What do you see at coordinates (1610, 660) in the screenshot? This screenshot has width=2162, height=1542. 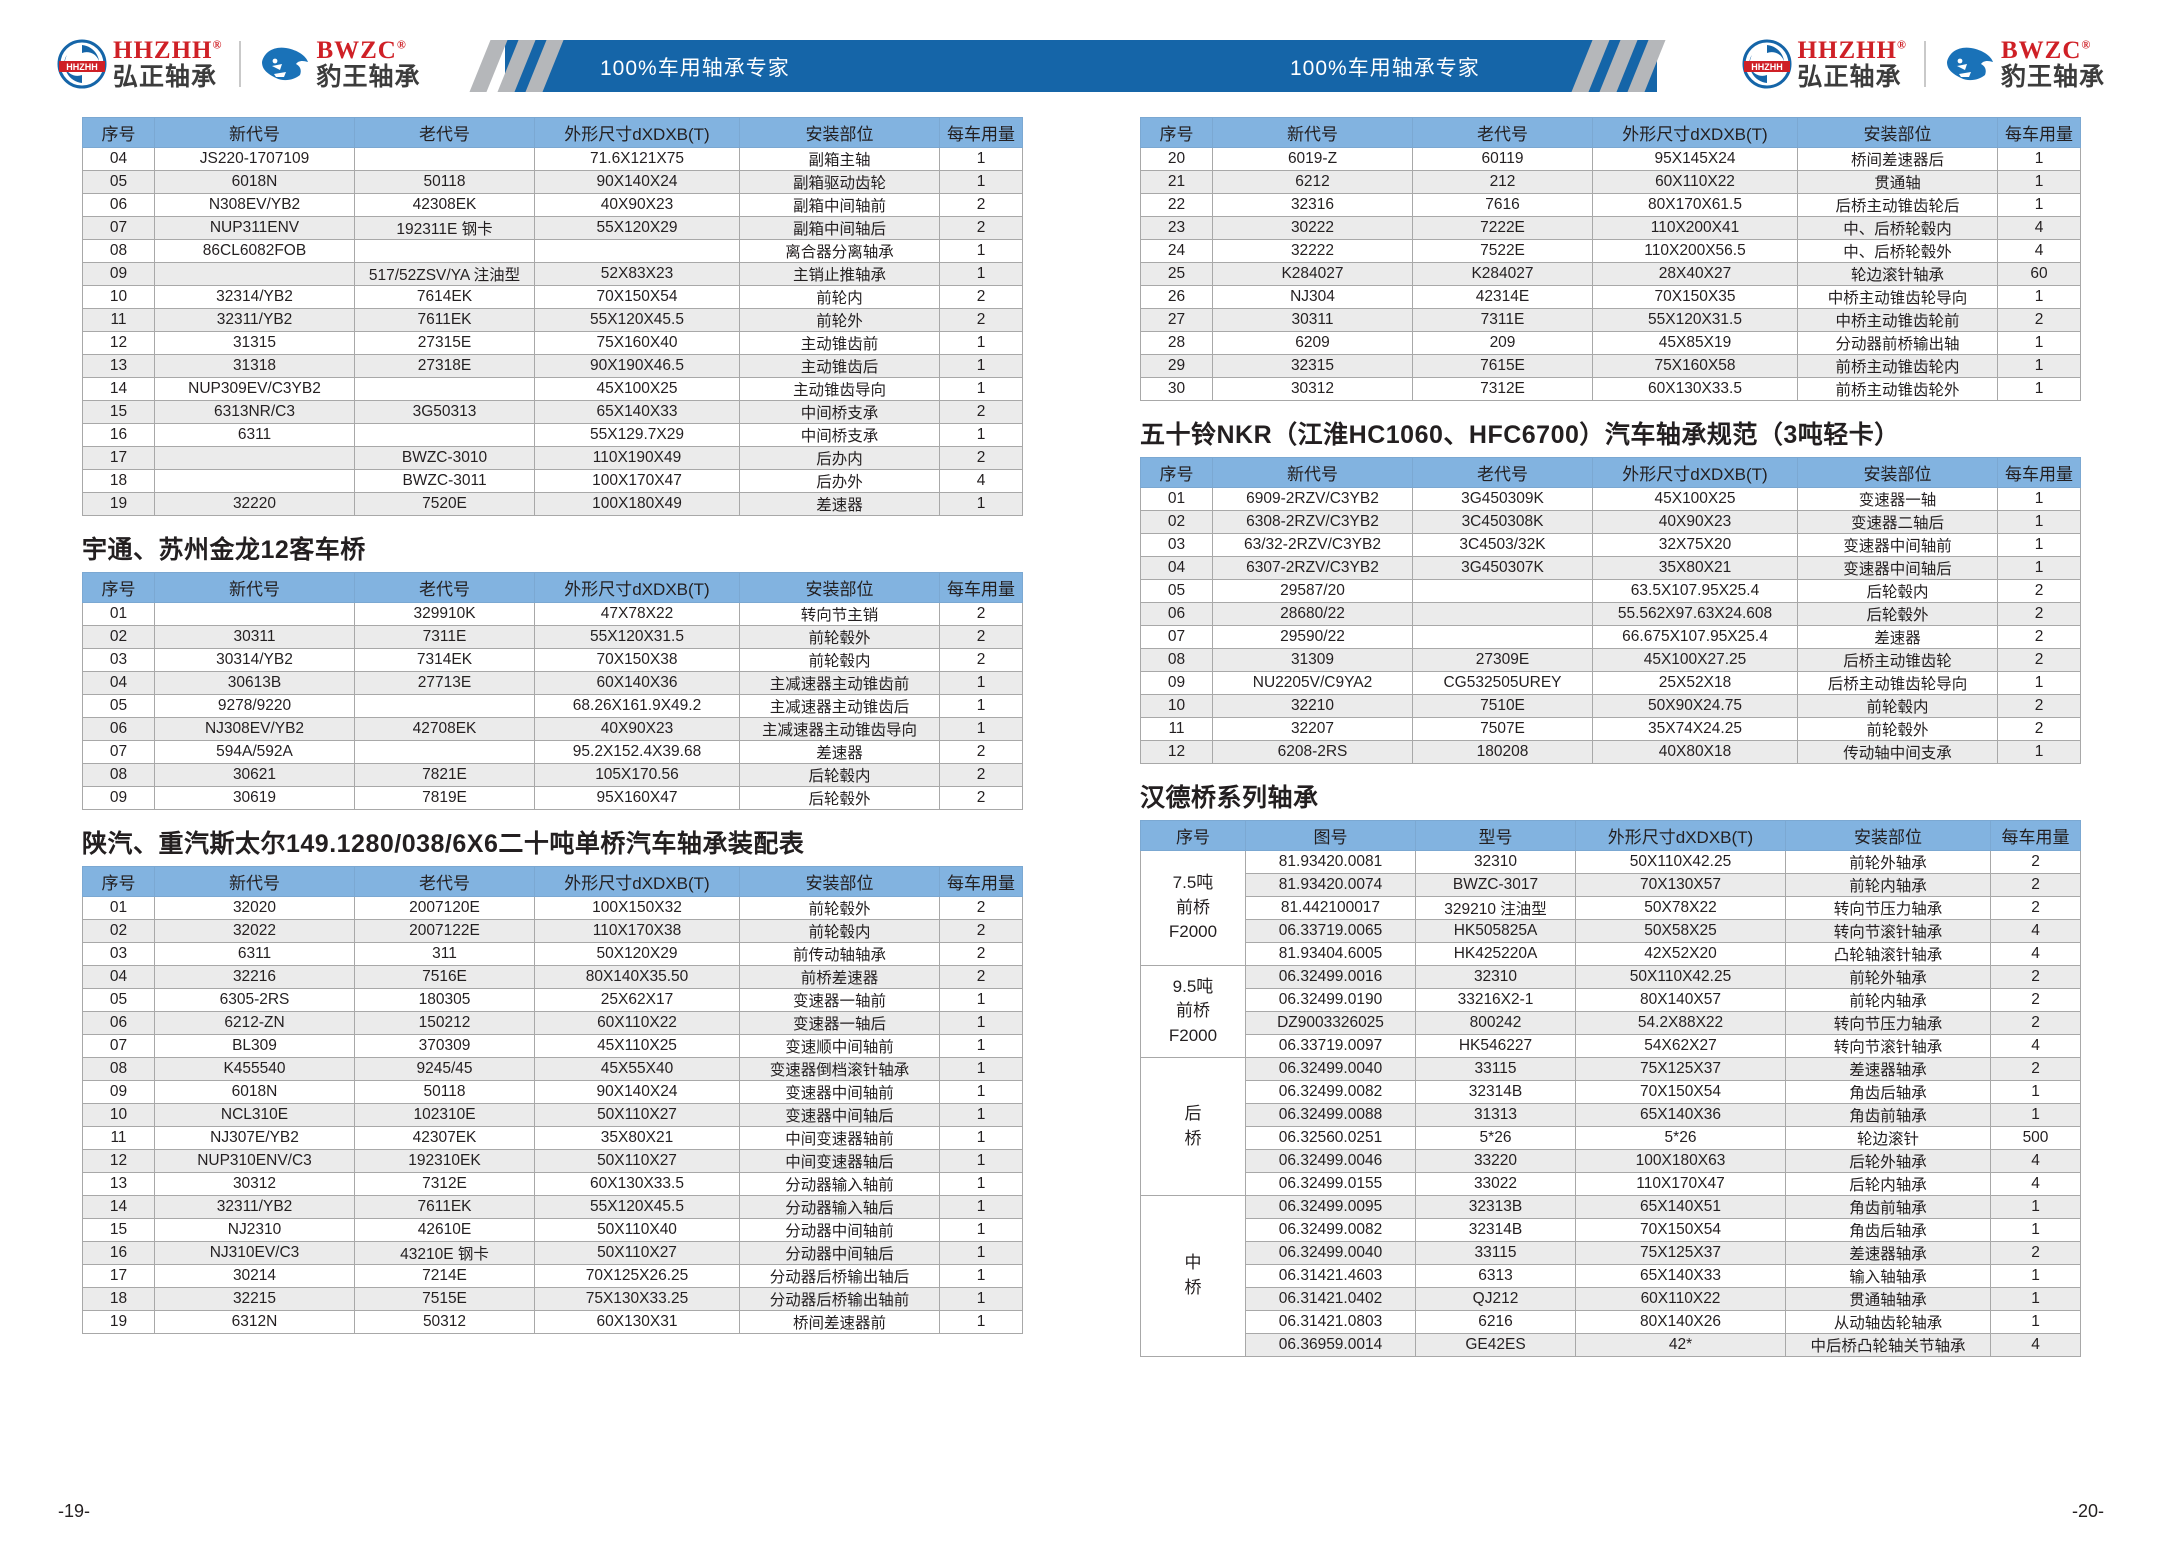 I see `table-row: 08 31309 27309E 45X100X27.25 后桥主动锥齿轮 2` at bounding box center [1610, 660].